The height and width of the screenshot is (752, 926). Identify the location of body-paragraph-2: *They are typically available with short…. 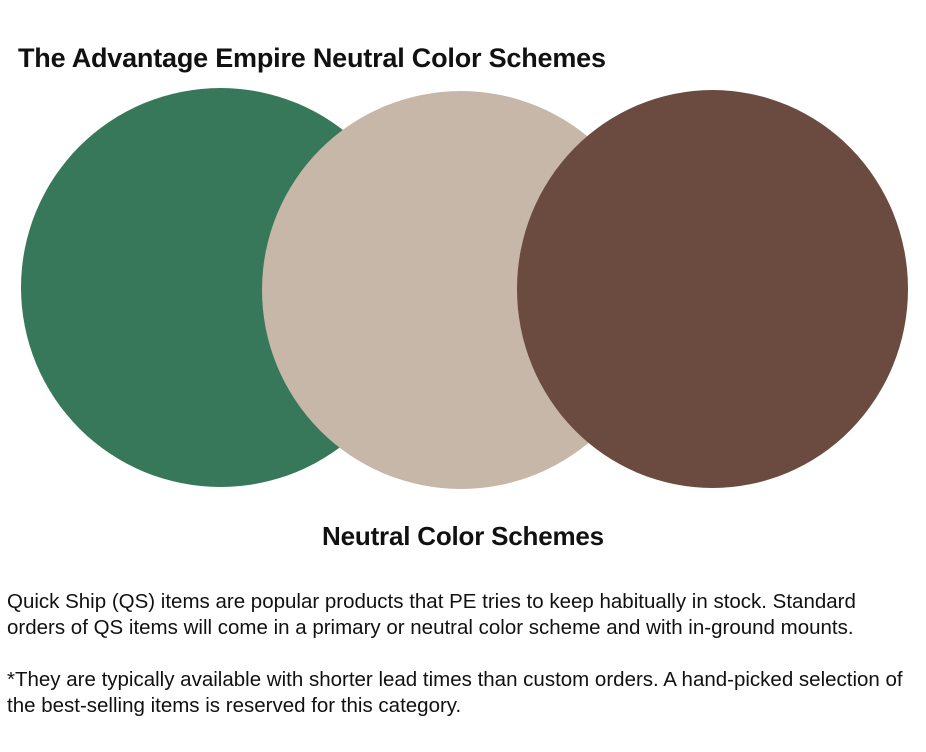
(455, 692).